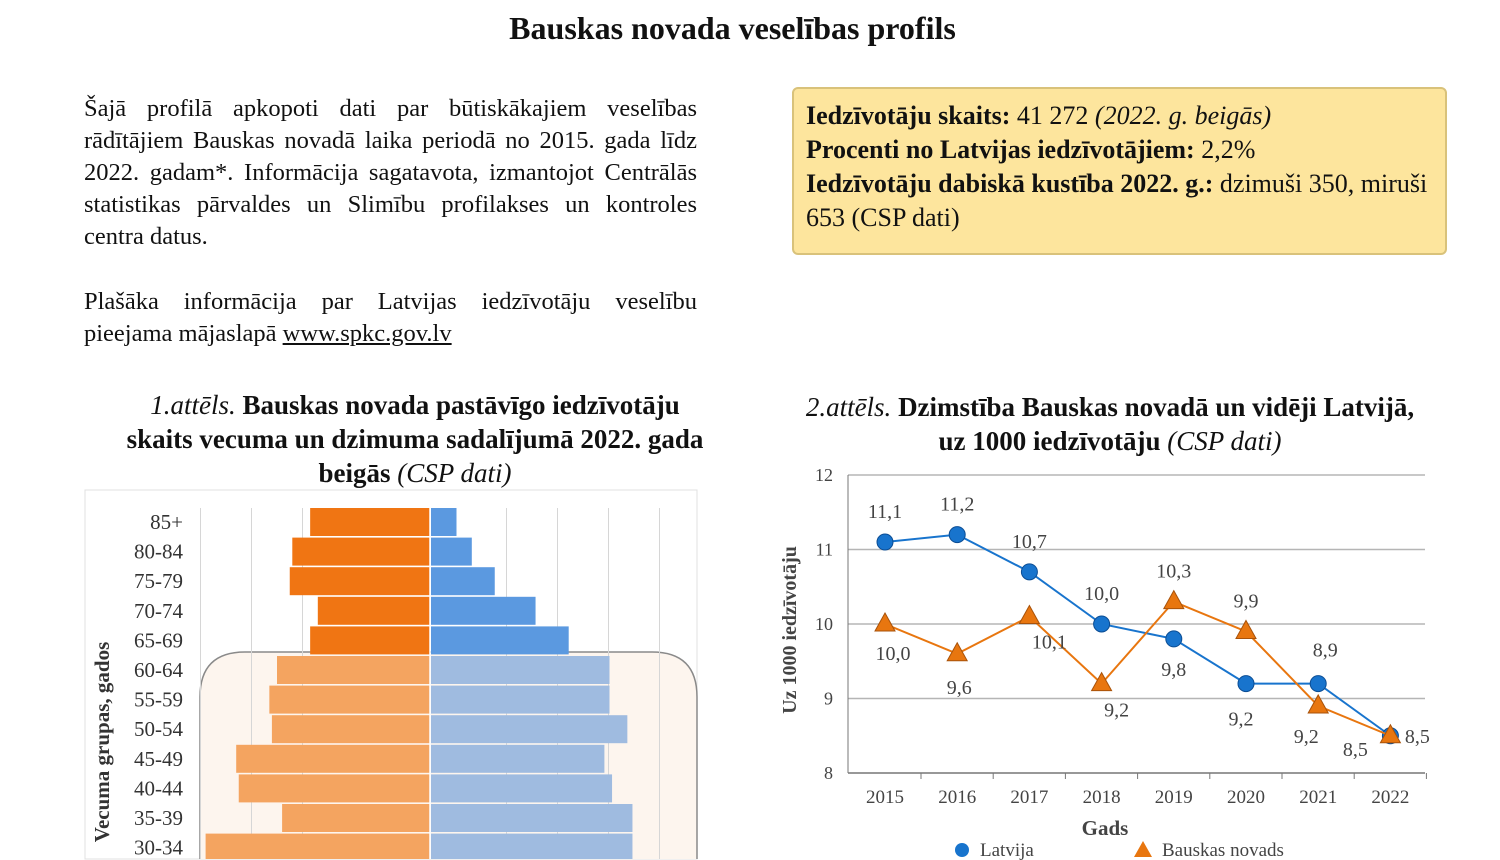 Image resolution: width=1500 pixels, height=860 pixels. Describe the element at coordinates (158, 700) in the screenshot. I see `age-tick-label: 55-59` at that location.